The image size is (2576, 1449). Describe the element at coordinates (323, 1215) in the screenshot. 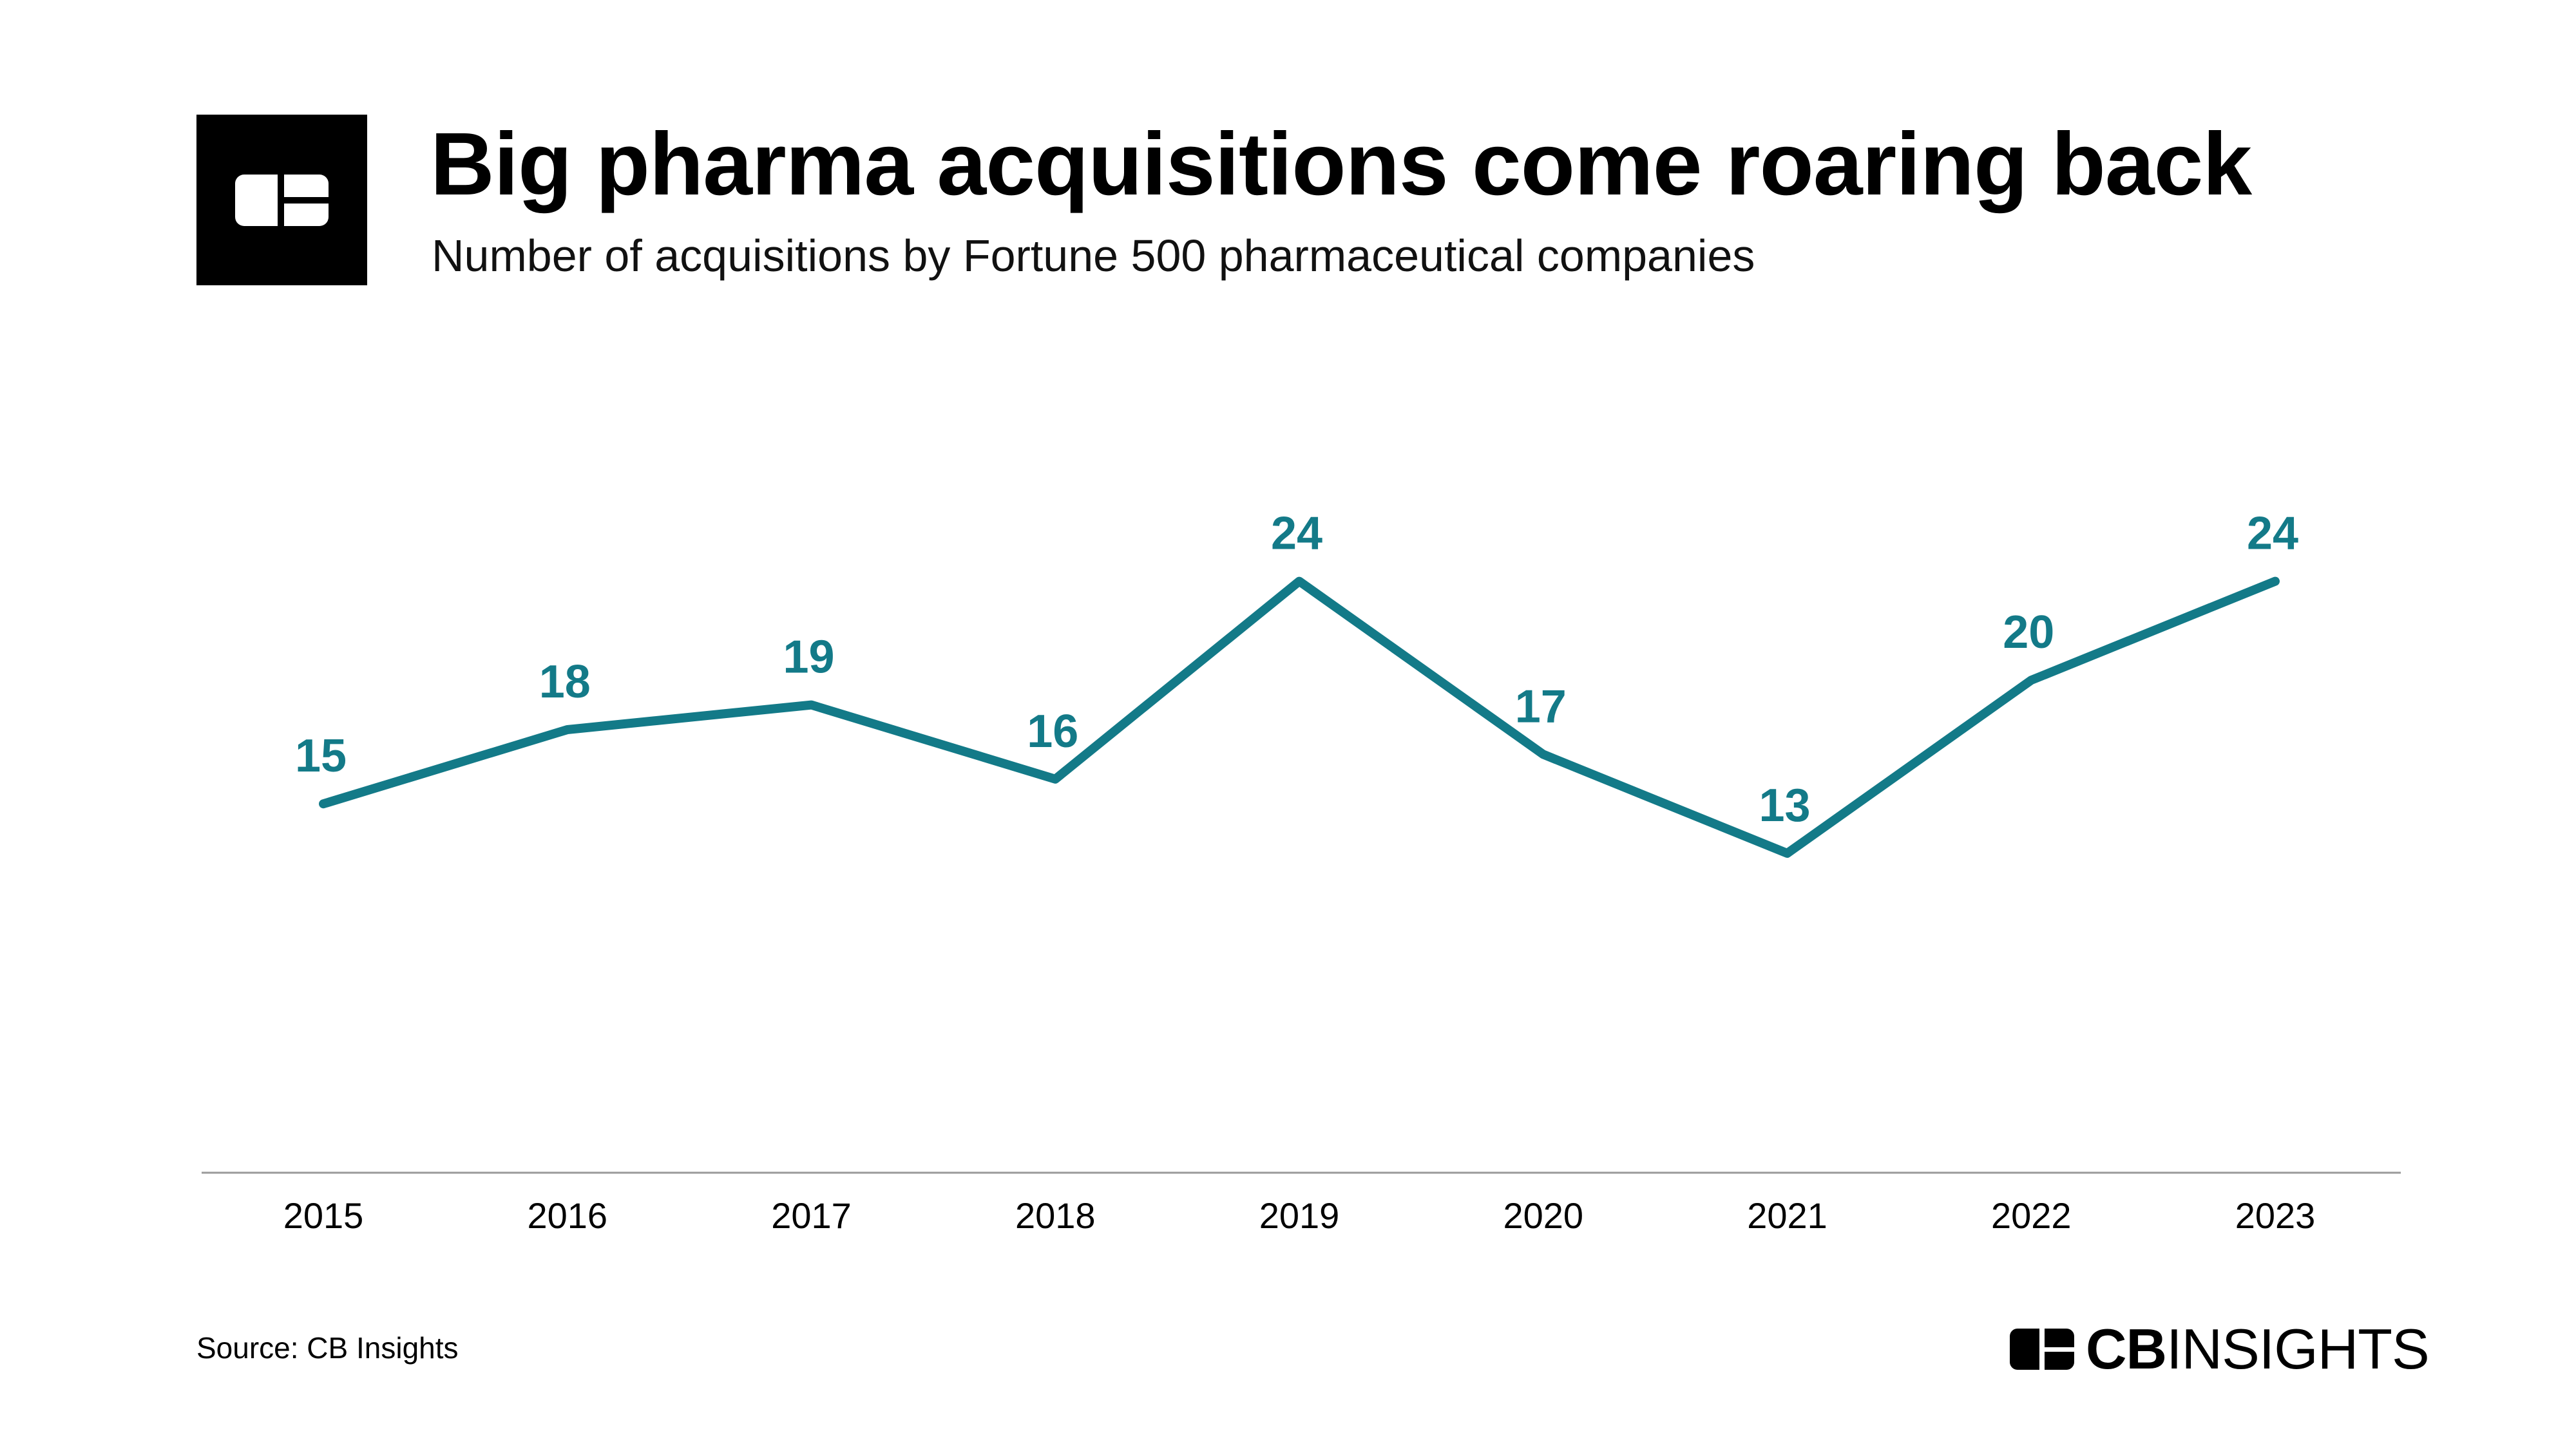

I see `x-tick-label: 2015` at that location.